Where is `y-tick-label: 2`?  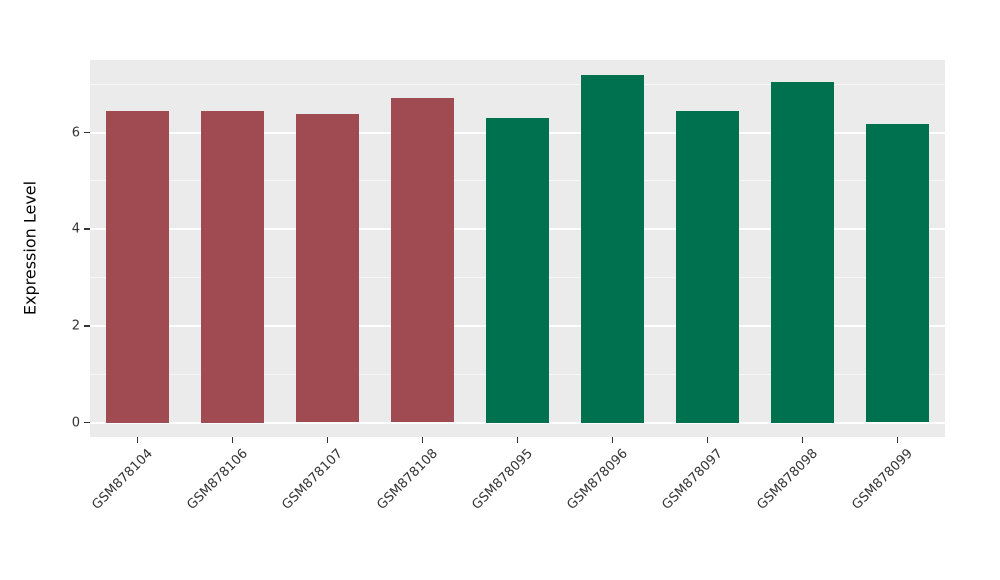
y-tick-label: 2 is located at coordinates (75, 326).